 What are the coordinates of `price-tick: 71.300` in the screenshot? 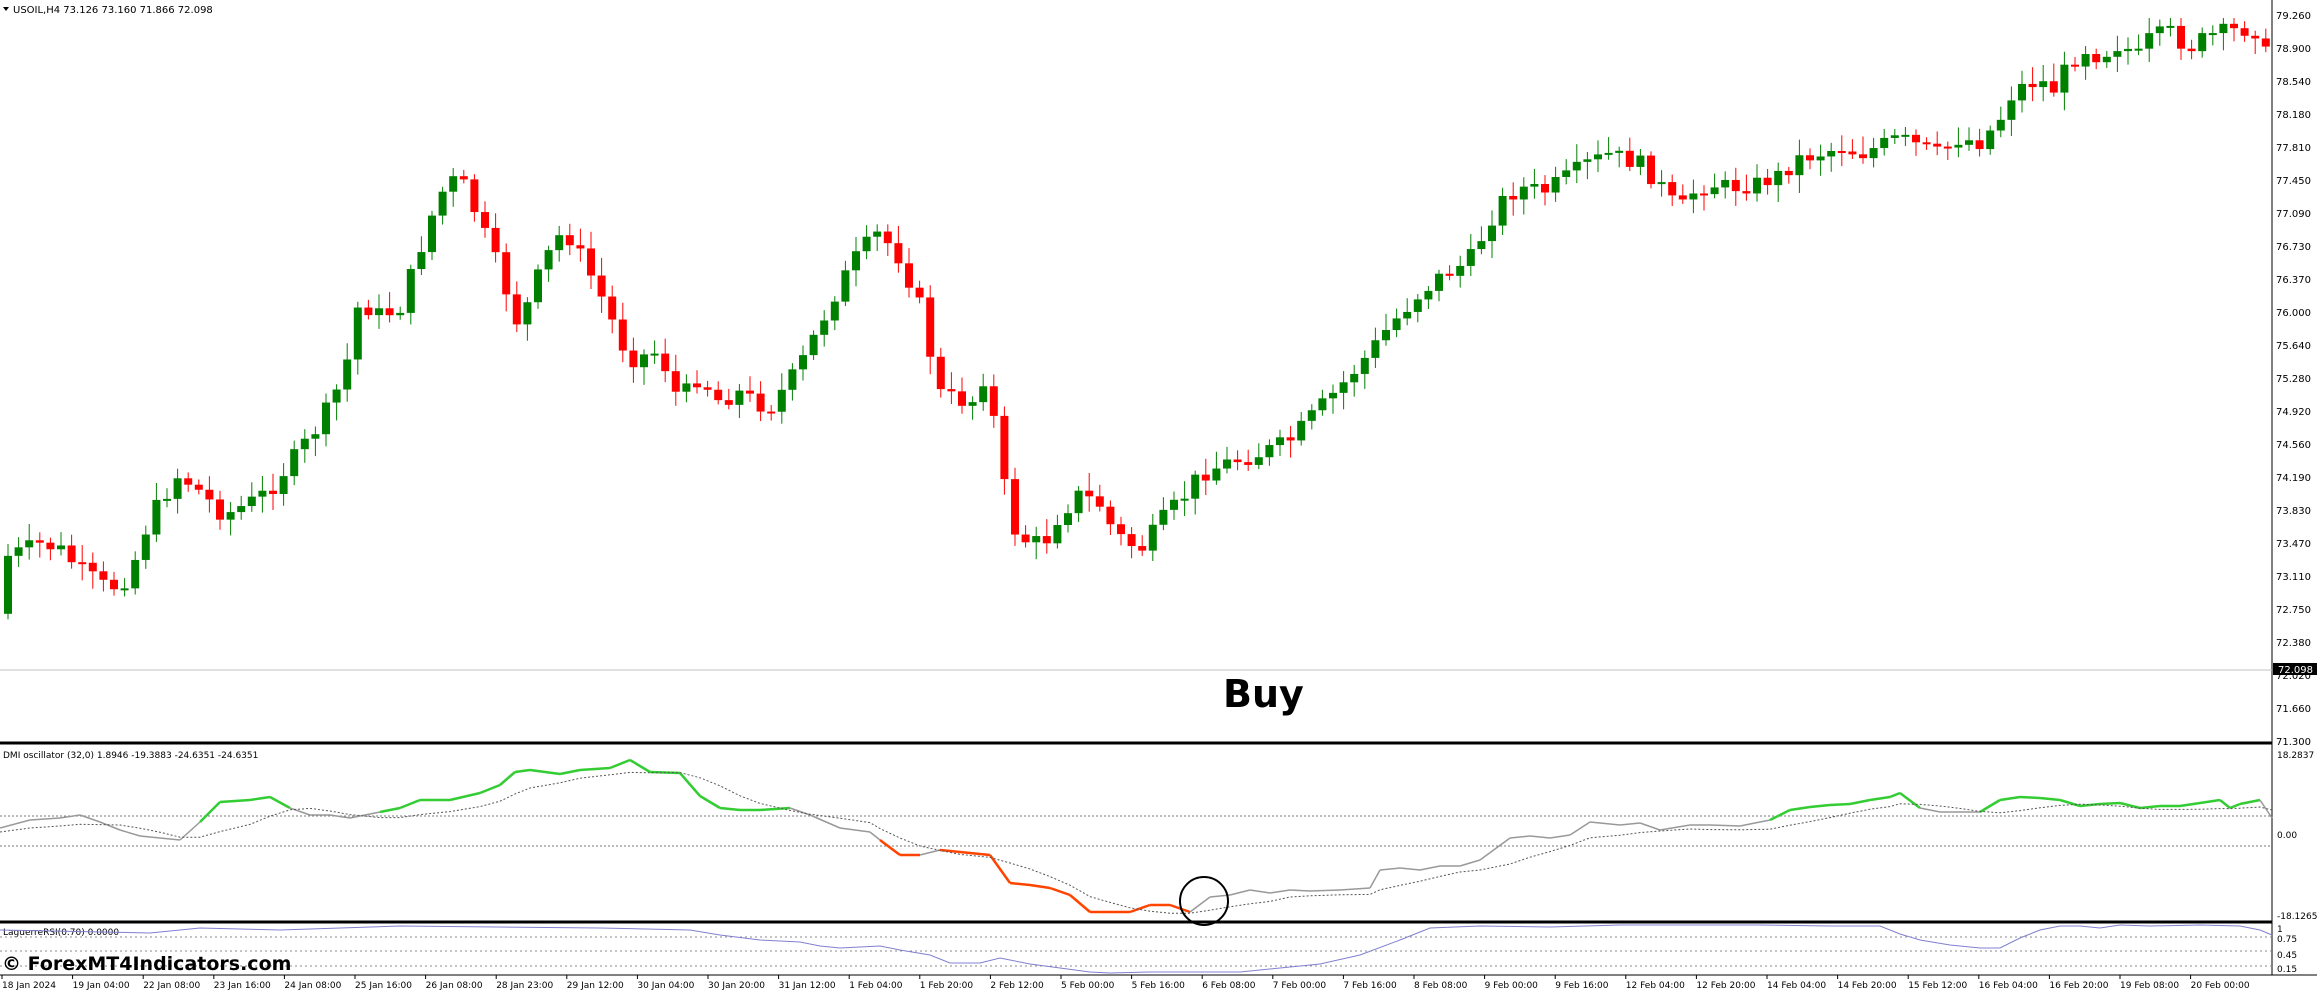 It's located at (2293, 742).